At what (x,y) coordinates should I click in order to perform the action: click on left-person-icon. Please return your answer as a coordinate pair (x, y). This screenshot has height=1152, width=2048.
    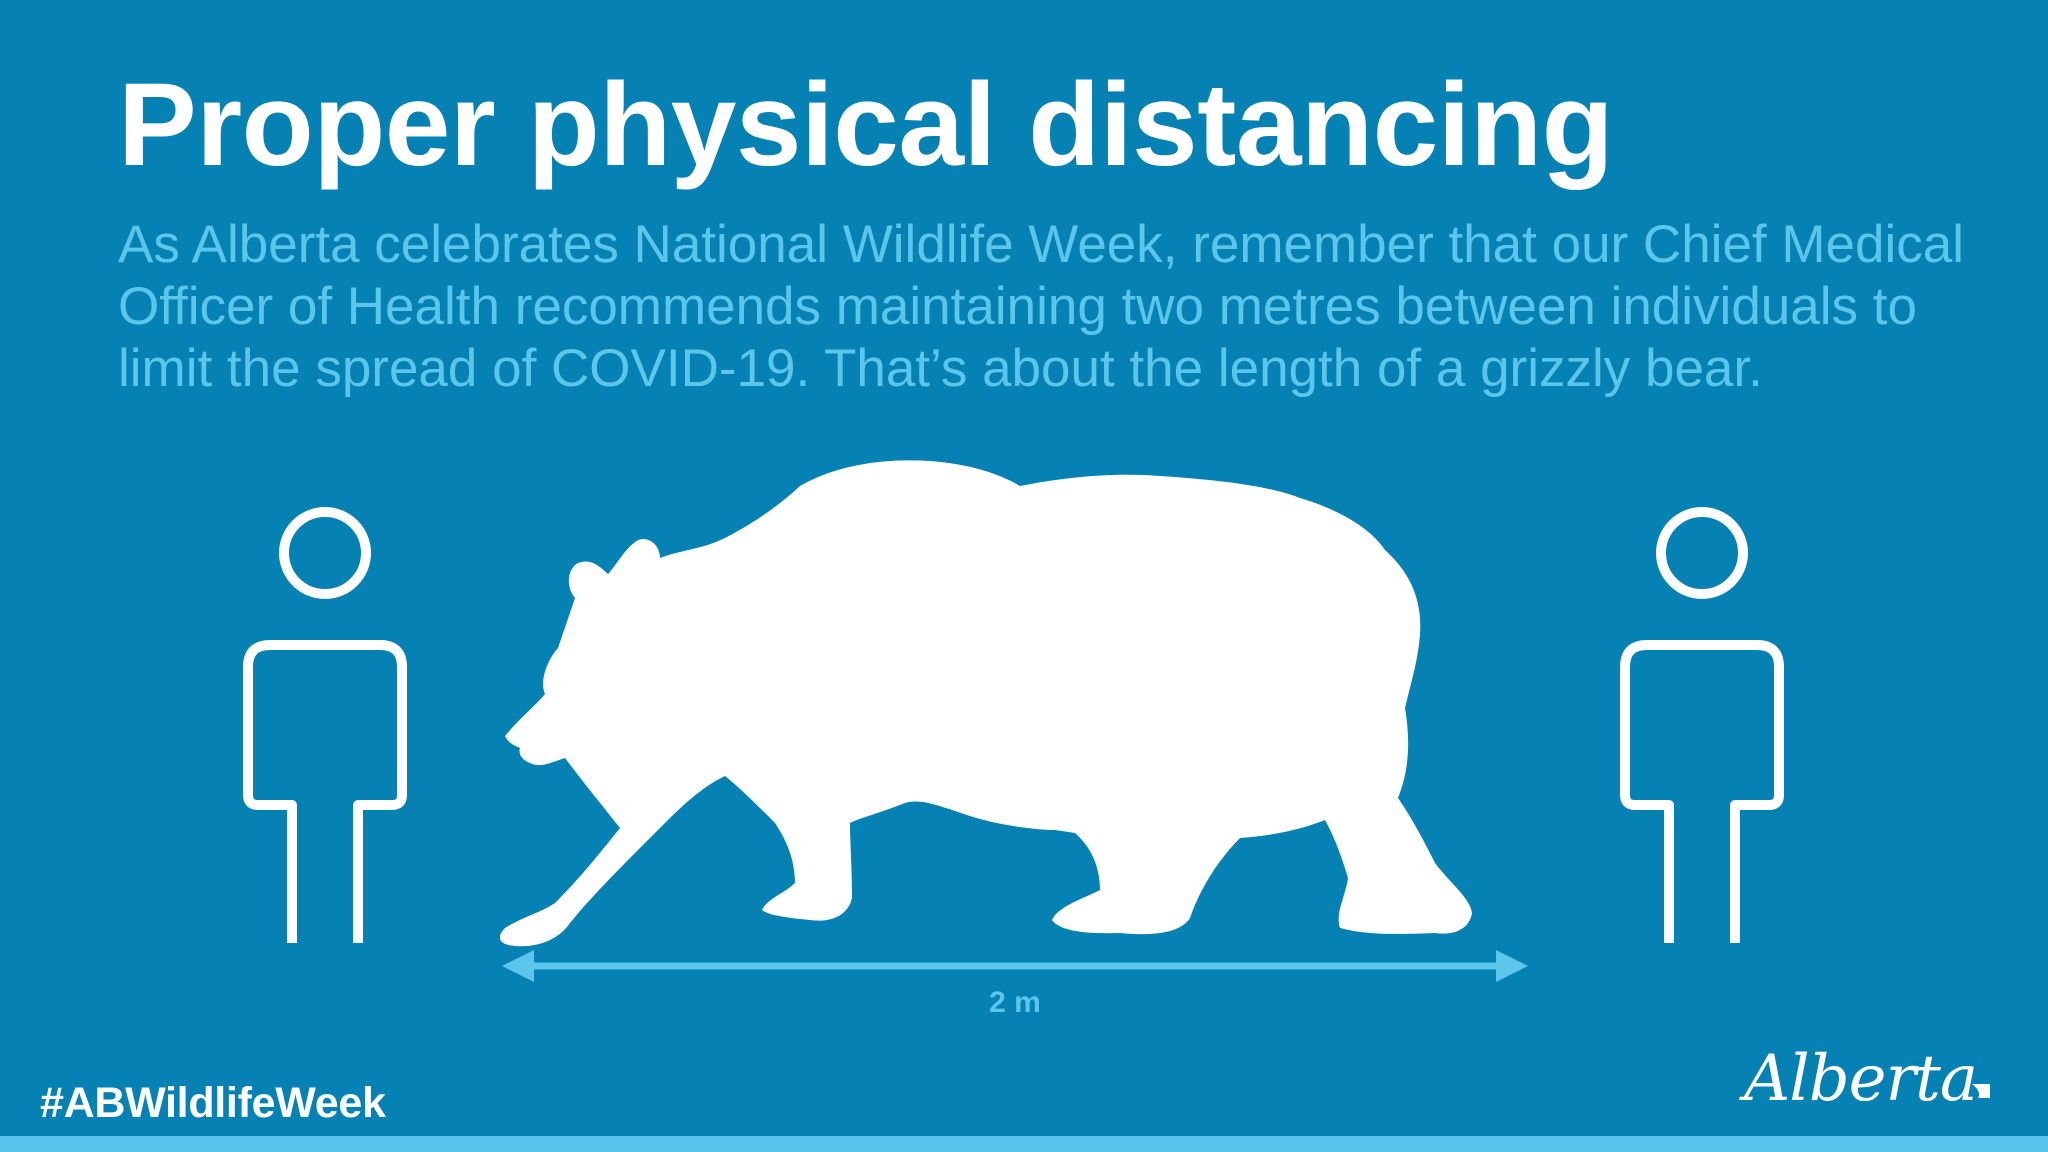
    Looking at the image, I should click on (325, 725).